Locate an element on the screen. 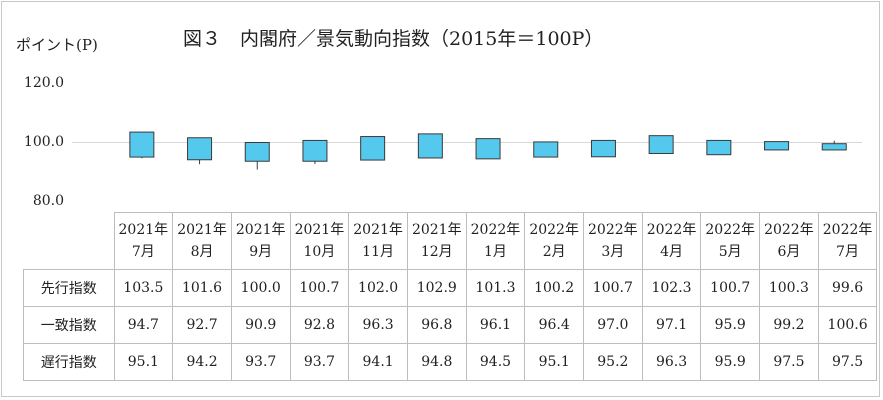 Image resolution: width=883 pixels, height=400 pixels. table-cell: 90.9 is located at coordinates (260, 325).